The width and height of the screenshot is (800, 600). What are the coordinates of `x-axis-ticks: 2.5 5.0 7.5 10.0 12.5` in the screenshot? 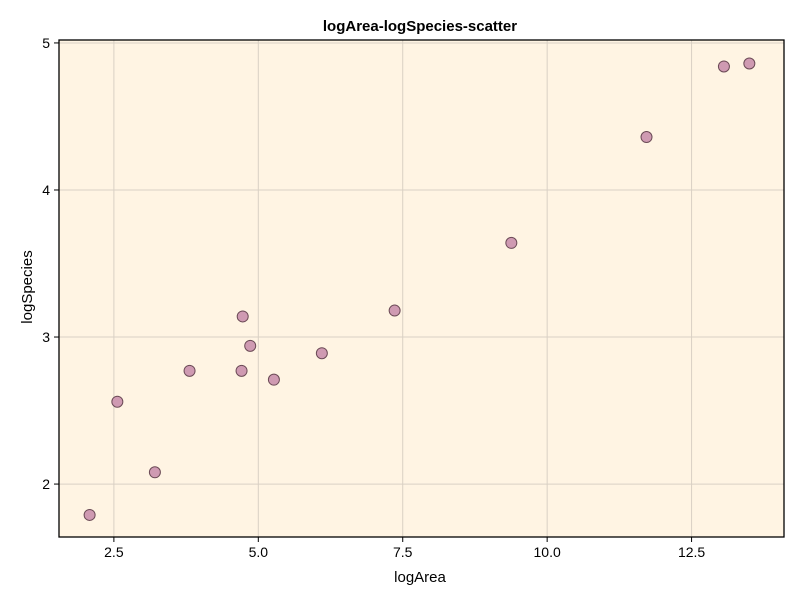 It's located at (404, 548).